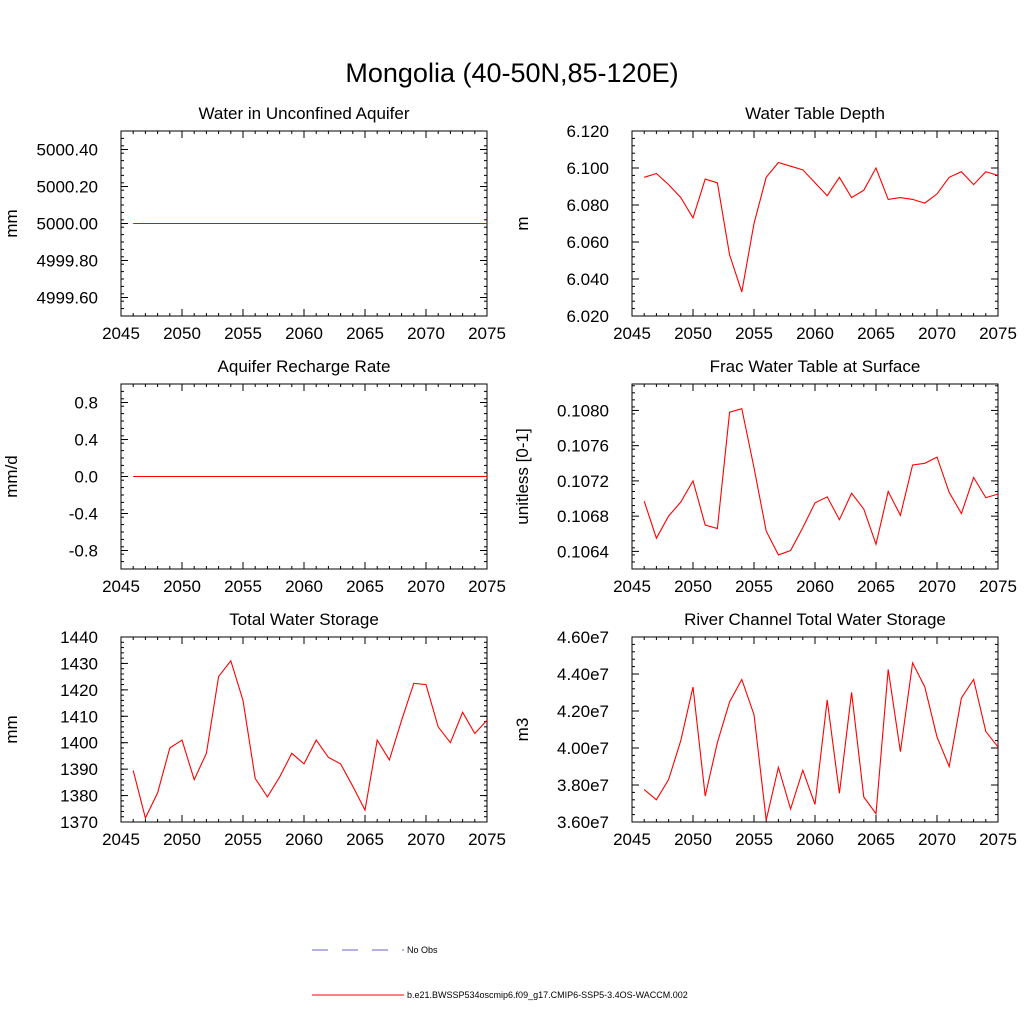 Image resolution: width=1024 pixels, height=1024 pixels. Describe the element at coordinates (522, 730) in the screenshot. I see `y-axis-label: m3` at that location.